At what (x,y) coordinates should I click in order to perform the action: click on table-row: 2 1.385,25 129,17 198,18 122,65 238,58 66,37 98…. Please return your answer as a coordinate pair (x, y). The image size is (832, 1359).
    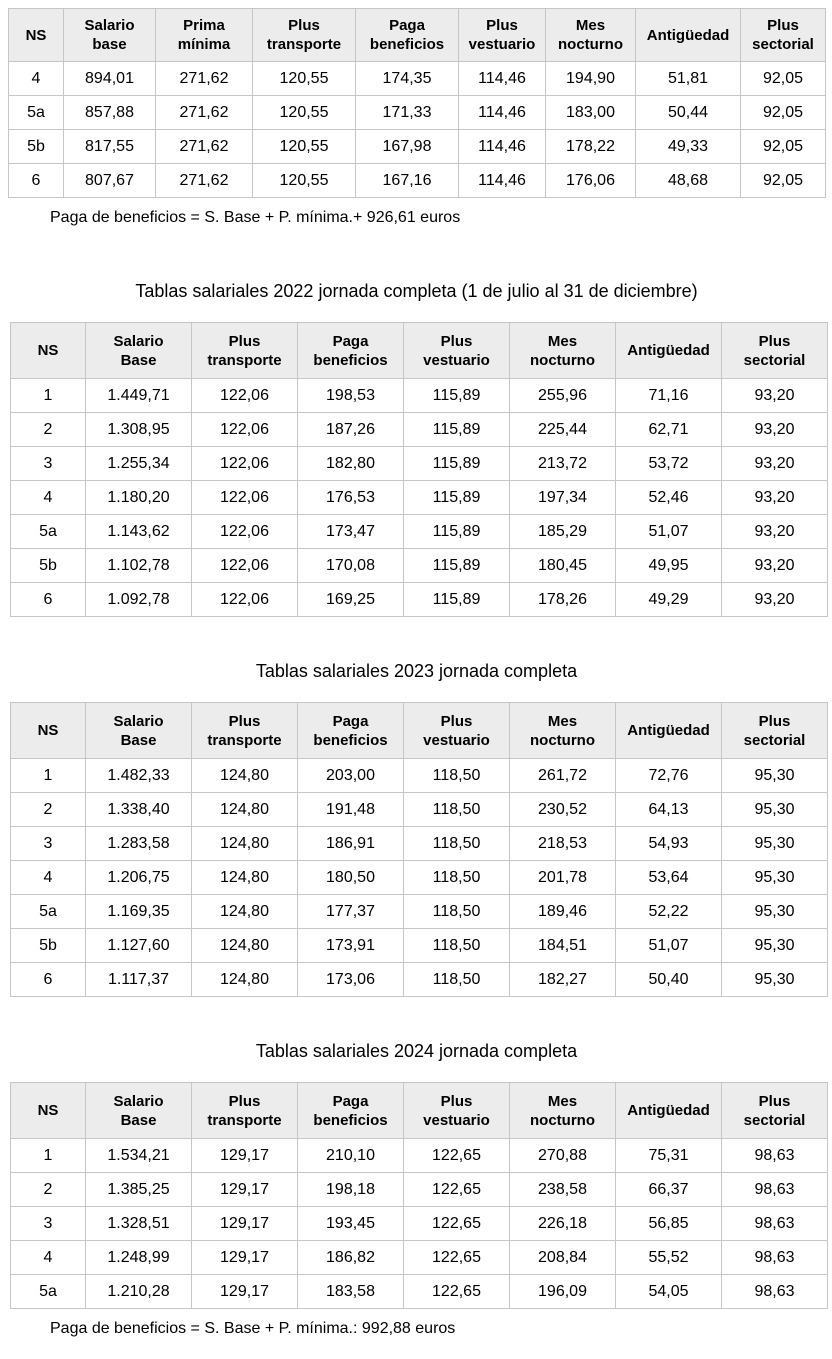
    Looking at the image, I should click on (419, 1189).